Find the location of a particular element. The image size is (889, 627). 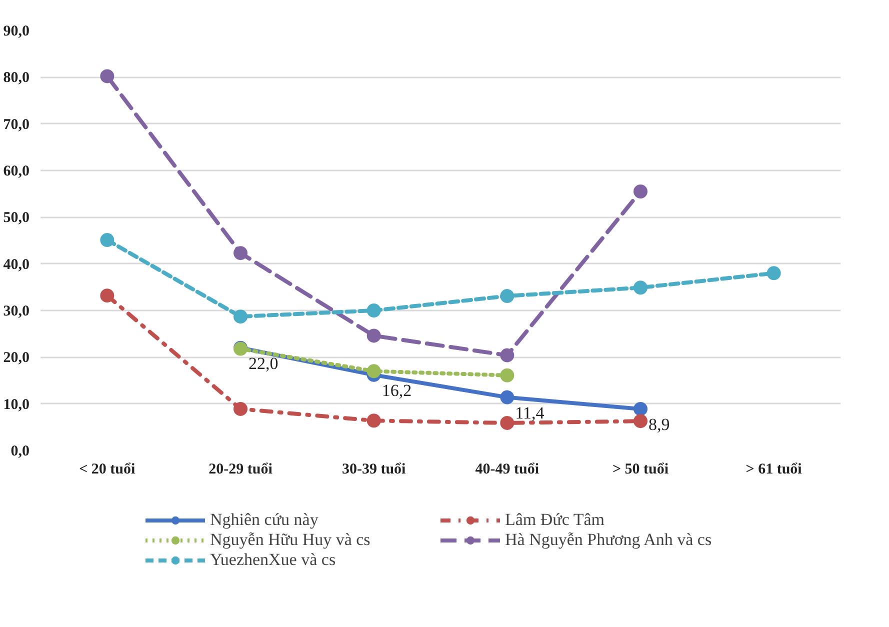

y-tick-label: 30,0 is located at coordinates (16, 312).